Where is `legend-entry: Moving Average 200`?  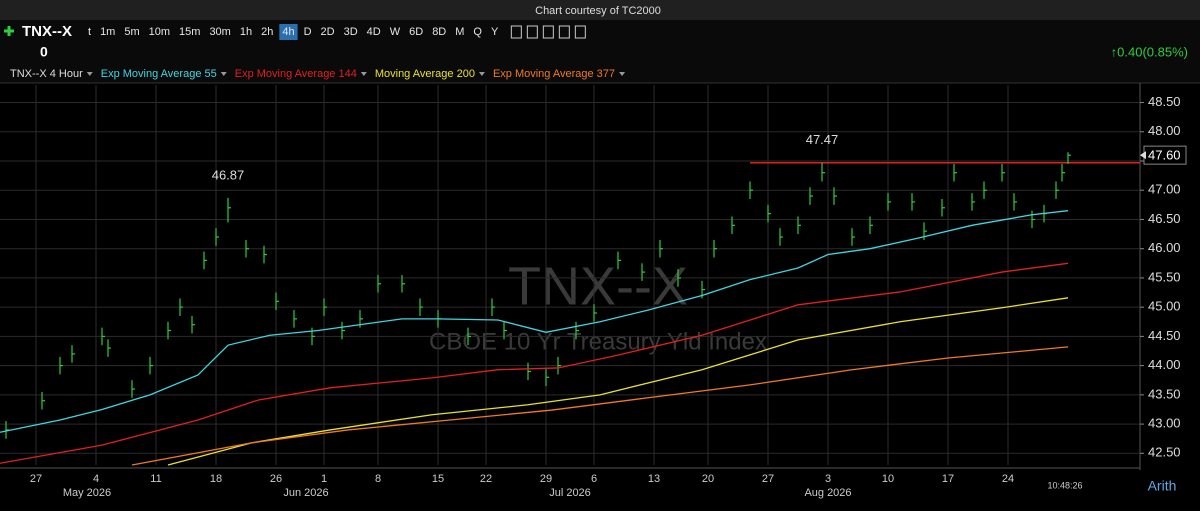 legend-entry: Moving Average 200 is located at coordinates (425, 74).